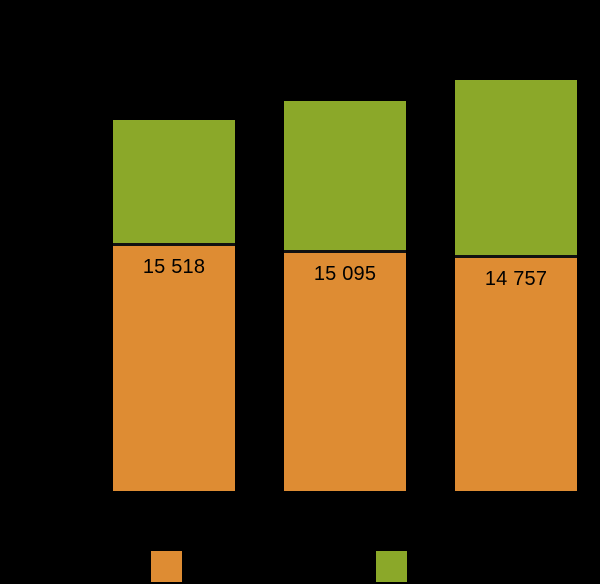 Image resolution: width=600 pixels, height=584 pixels. What do you see at coordinates (174, 267) in the screenshot?
I see `bar-value-label: 15 518` at bounding box center [174, 267].